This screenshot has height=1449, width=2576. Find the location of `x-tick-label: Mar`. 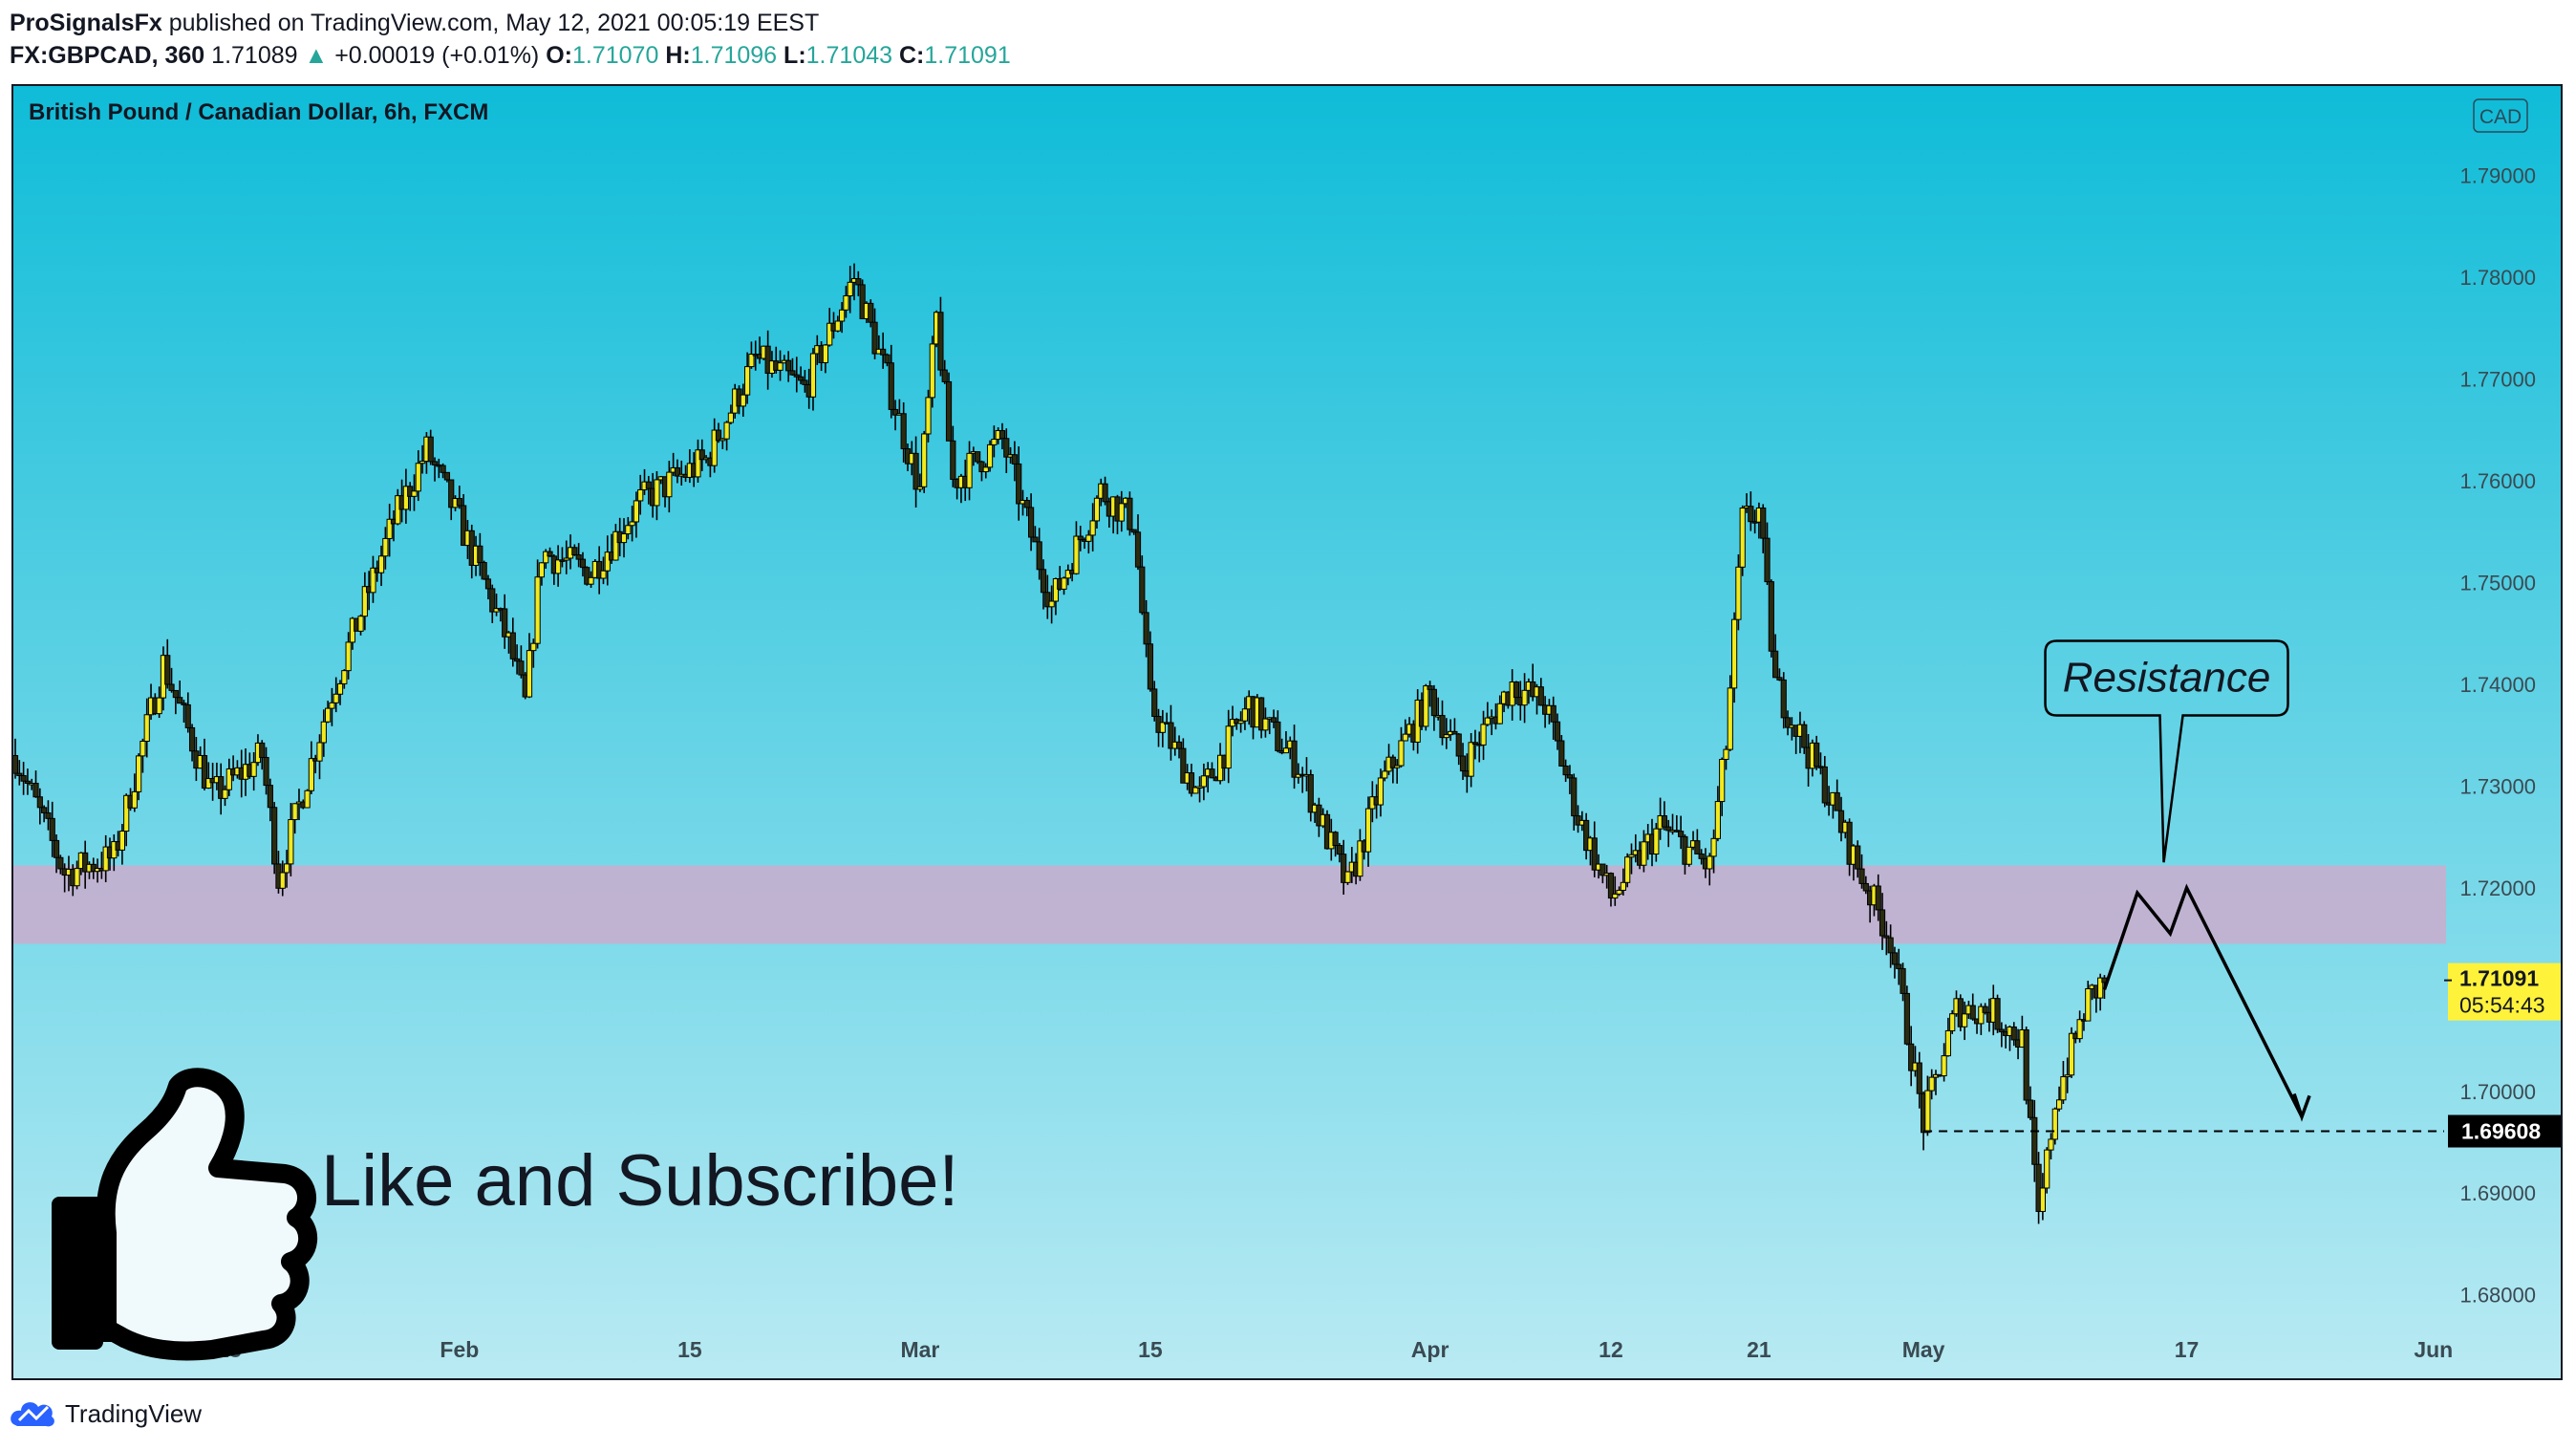

x-tick-label: Mar is located at coordinates (919, 1349).